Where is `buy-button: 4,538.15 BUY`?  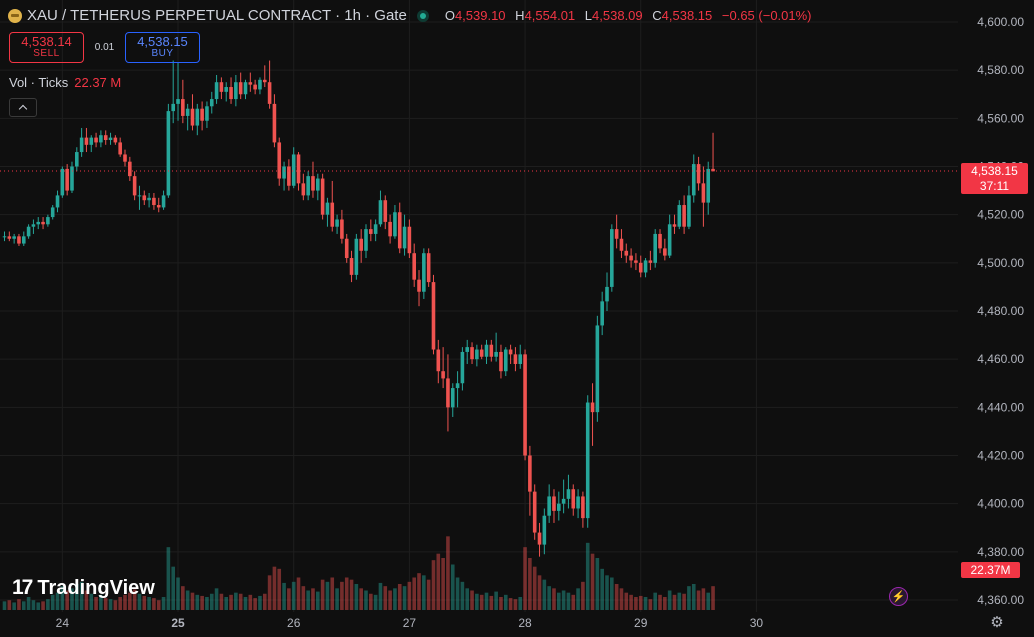
buy-button: 4,538.15 BUY is located at coordinates (162, 47).